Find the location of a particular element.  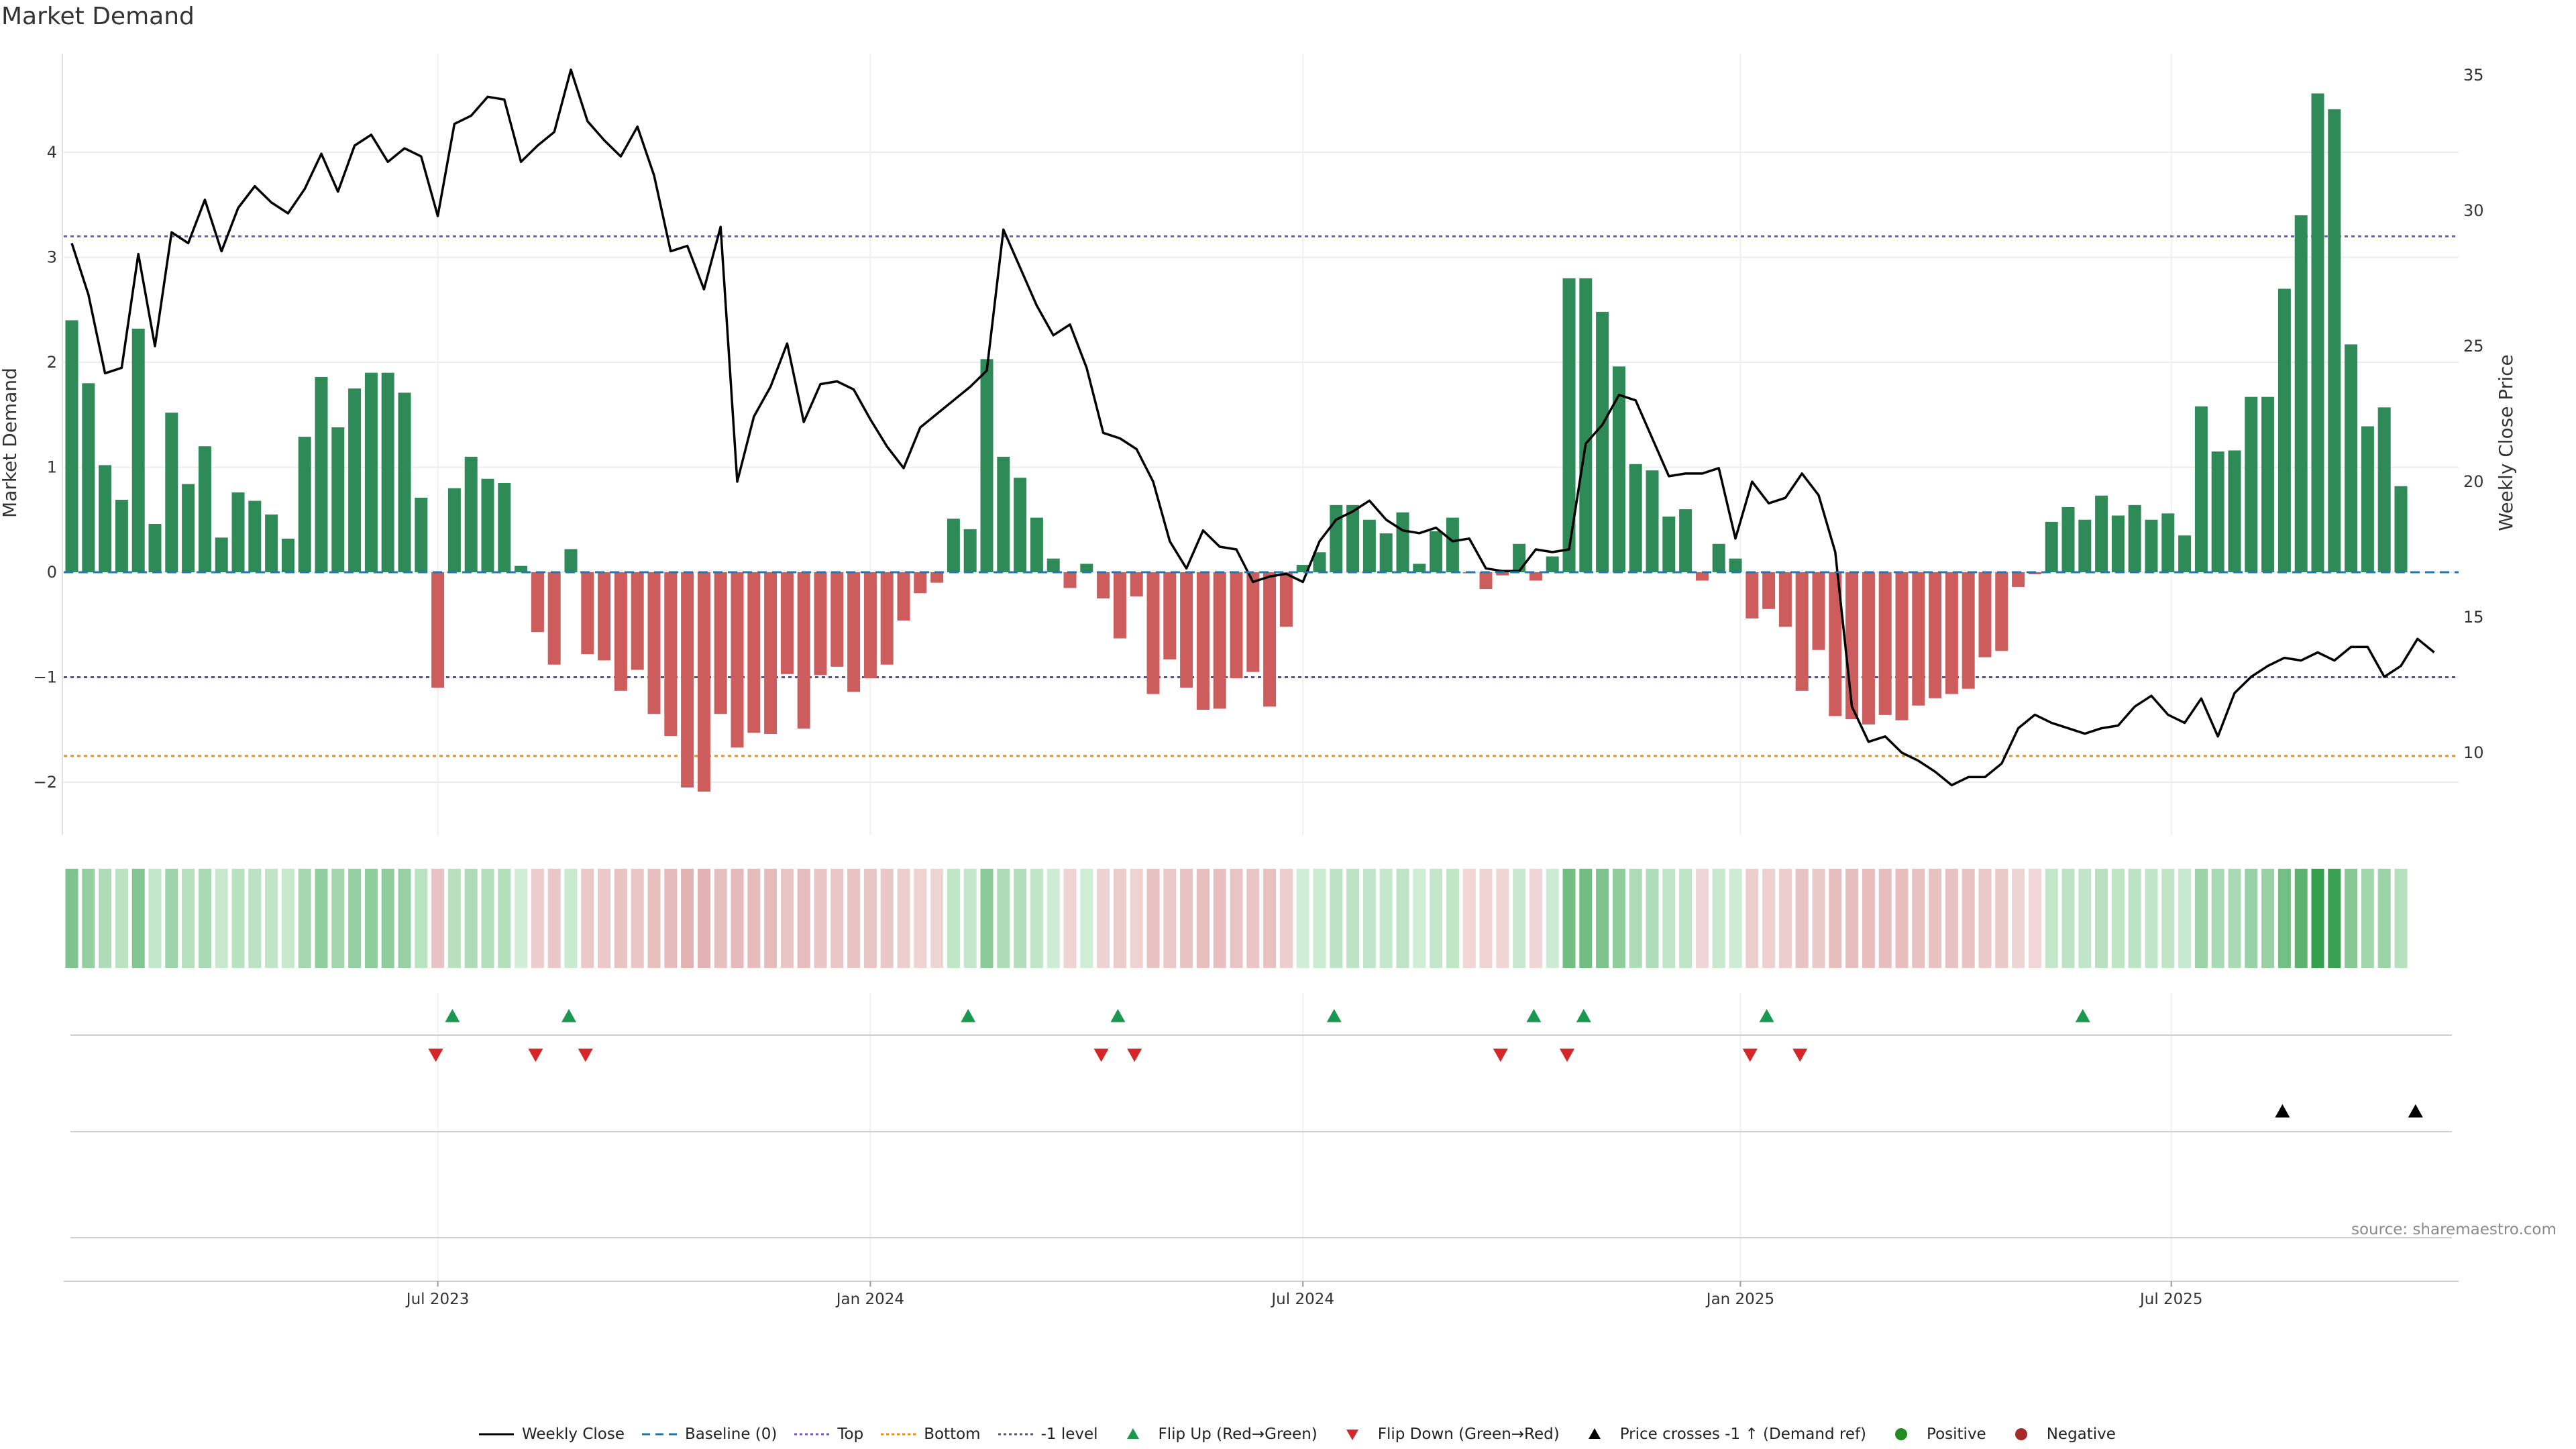

left-tick-label: 0 is located at coordinates (52, 572).